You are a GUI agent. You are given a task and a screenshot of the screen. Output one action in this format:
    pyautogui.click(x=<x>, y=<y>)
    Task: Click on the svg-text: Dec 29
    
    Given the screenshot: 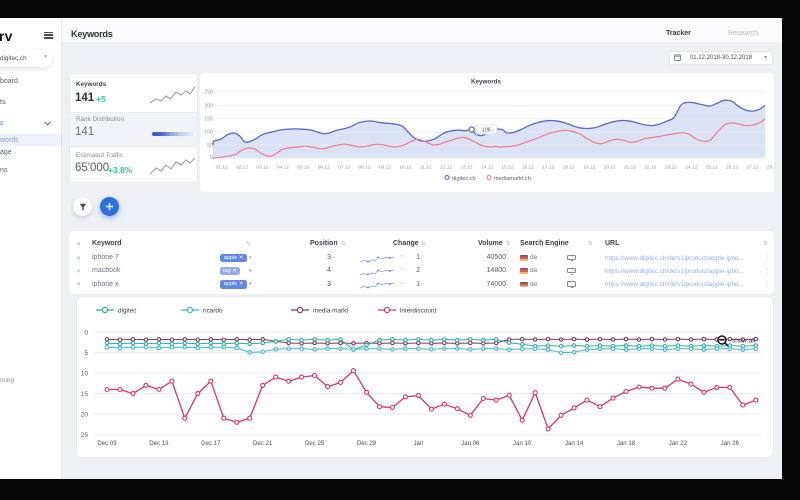 What is the action you would take?
    pyautogui.click(x=367, y=443)
    